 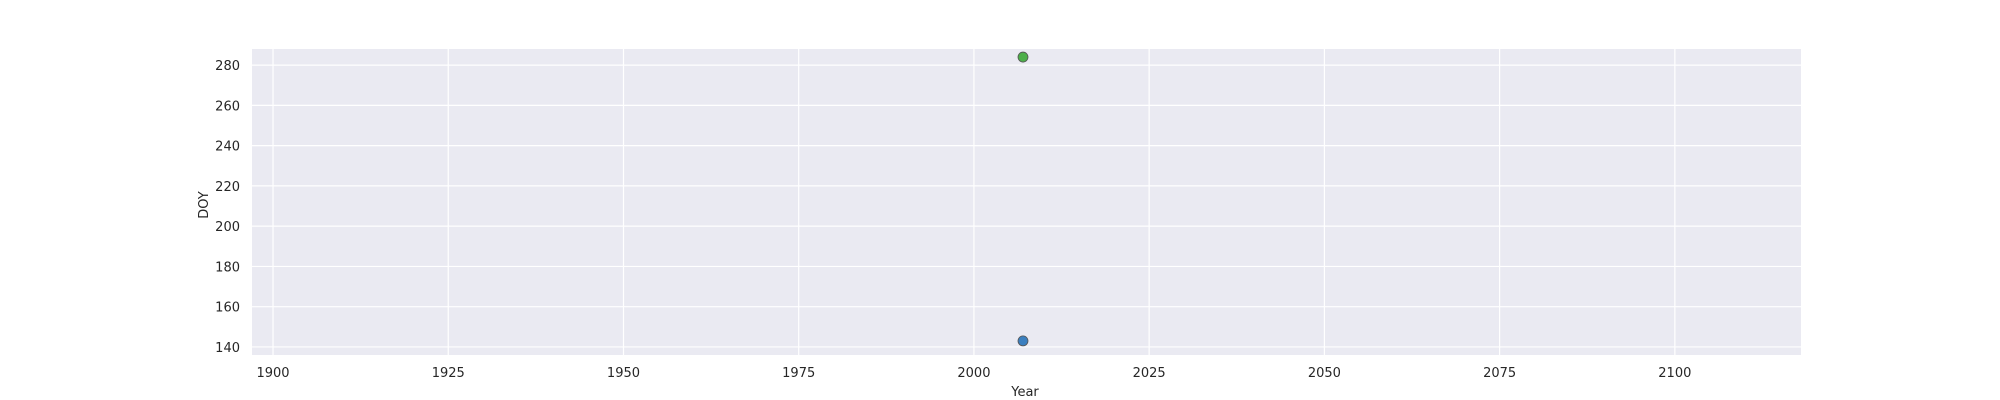 What do you see at coordinates (1024, 392) in the screenshot?
I see `x-axis-label: Year` at bounding box center [1024, 392].